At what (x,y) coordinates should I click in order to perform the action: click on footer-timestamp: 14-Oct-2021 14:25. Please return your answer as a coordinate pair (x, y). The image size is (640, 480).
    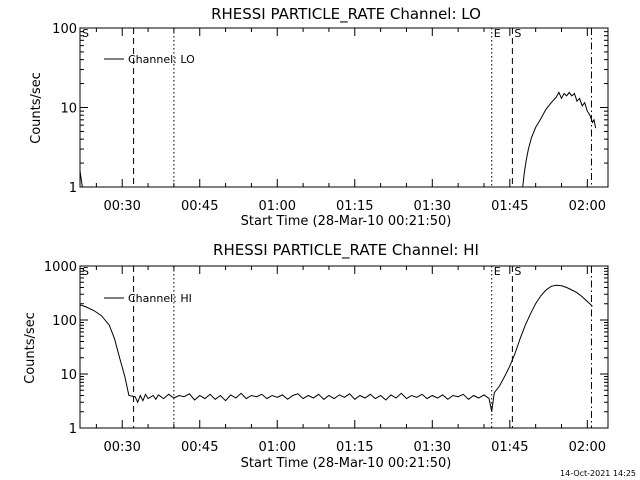
    Looking at the image, I should click on (598, 473).